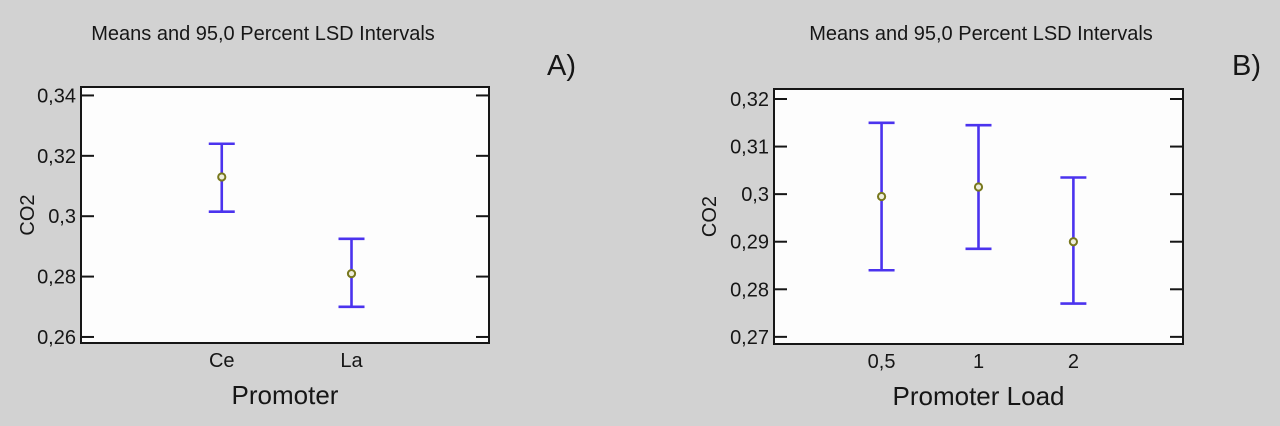 The image size is (1280, 426). What do you see at coordinates (978, 362) in the screenshot?
I see `x-tick-label: 1` at bounding box center [978, 362].